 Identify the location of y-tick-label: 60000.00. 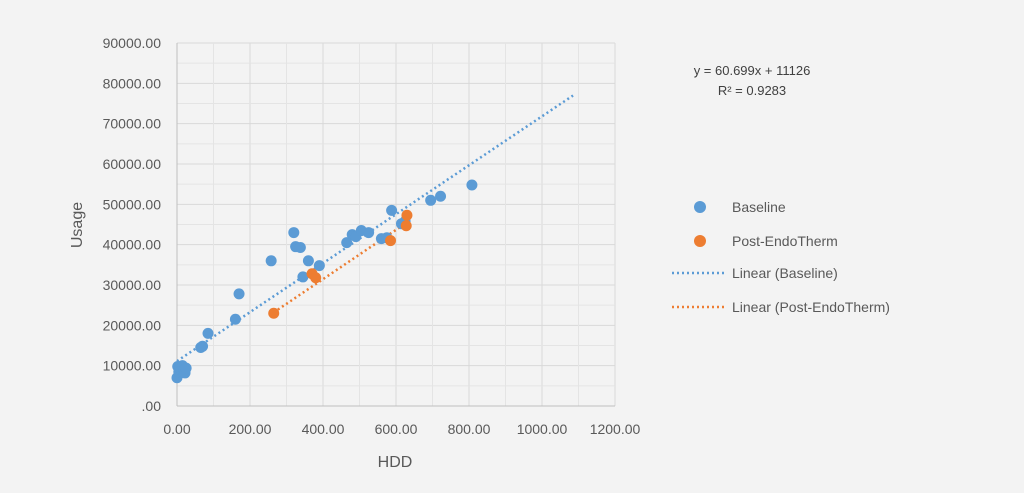
(132, 164).